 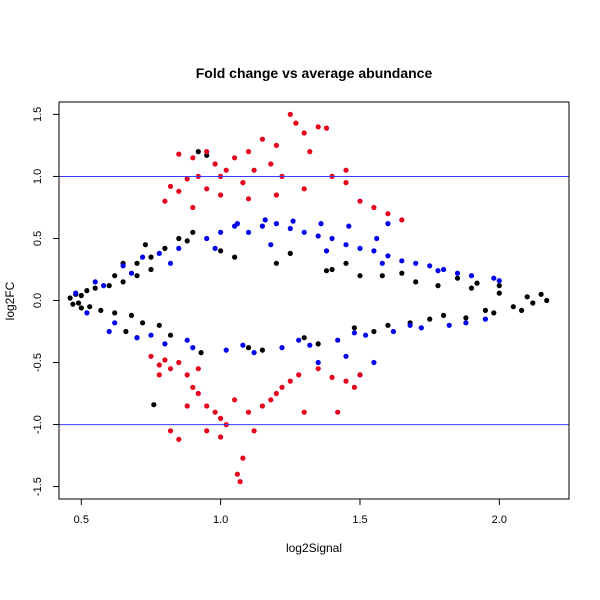 I want to click on y-tick-label: 0.5, so click(x=38, y=238).